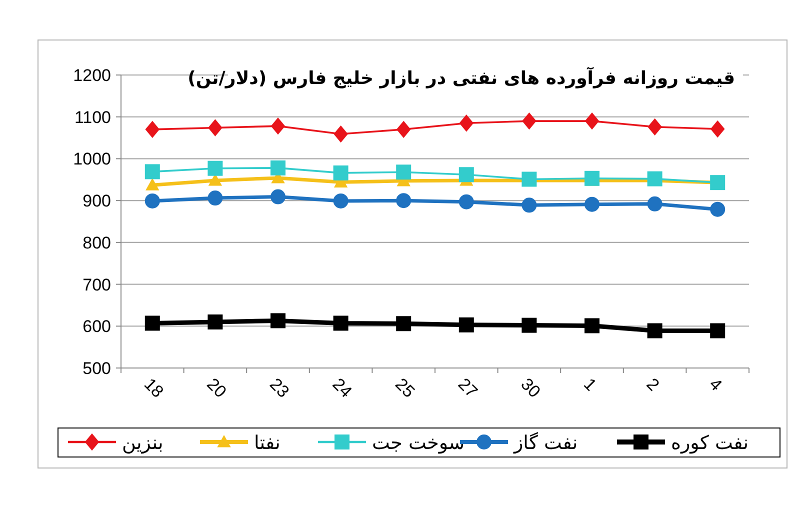 Image resolution: width=800 pixels, height=516 pixels. I want to click on y-tick-label: 1100, so click(92, 117).